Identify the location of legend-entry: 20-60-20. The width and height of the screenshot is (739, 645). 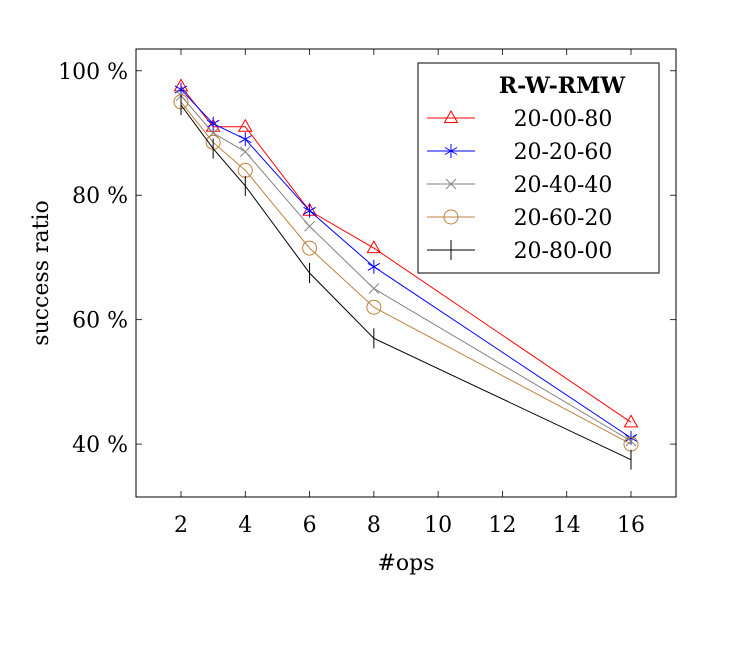
(519, 218).